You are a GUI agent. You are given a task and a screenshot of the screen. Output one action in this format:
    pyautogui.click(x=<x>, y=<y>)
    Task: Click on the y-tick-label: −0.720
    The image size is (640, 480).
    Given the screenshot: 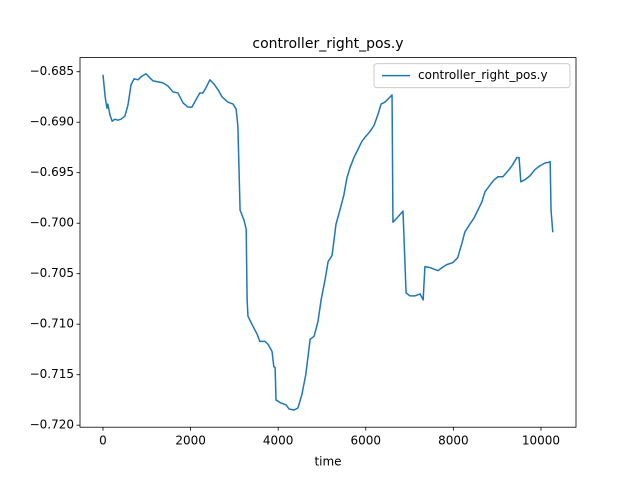 What is the action you would take?
    pyautogui.click(x=52, y=425)
    